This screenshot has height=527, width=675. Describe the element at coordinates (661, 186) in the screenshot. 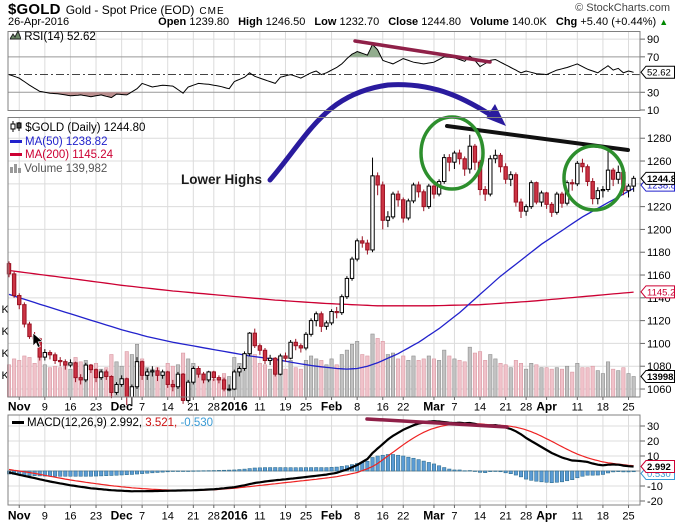

I see `svg-text: 1238.82` at that location.